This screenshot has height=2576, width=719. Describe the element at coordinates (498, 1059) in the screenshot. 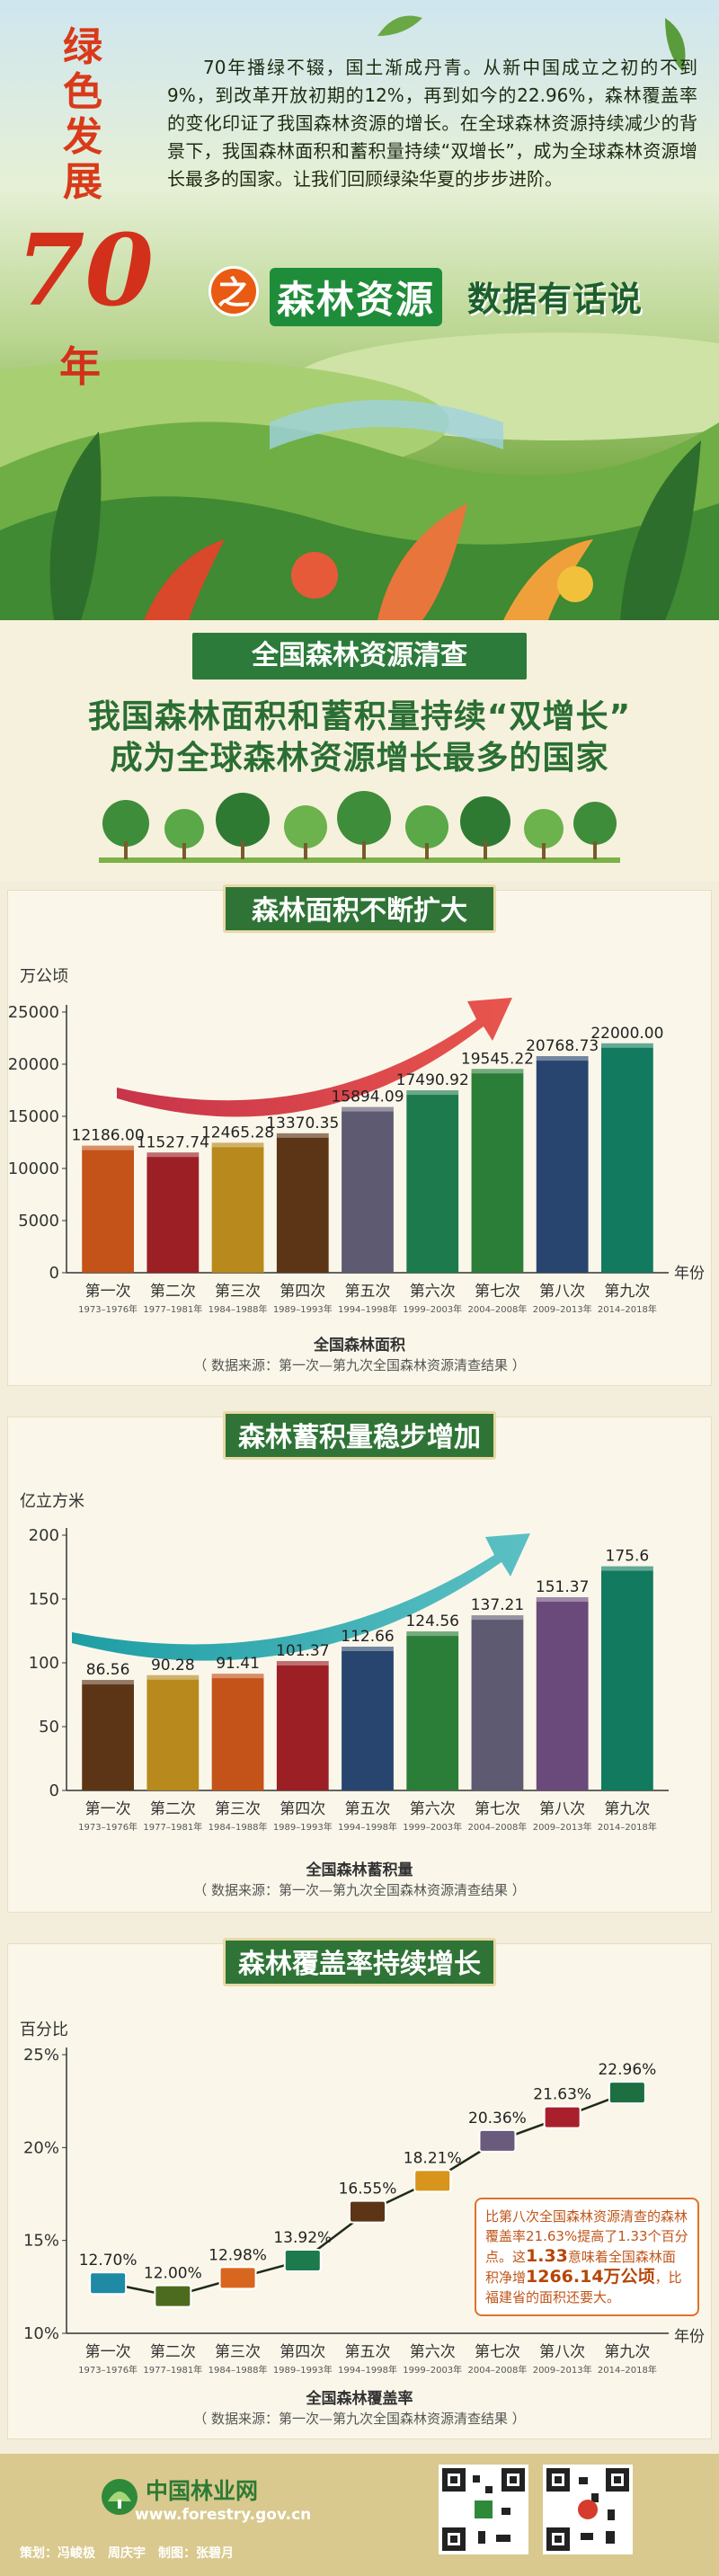

I see `bar-value-label: 19545.22` at that location.